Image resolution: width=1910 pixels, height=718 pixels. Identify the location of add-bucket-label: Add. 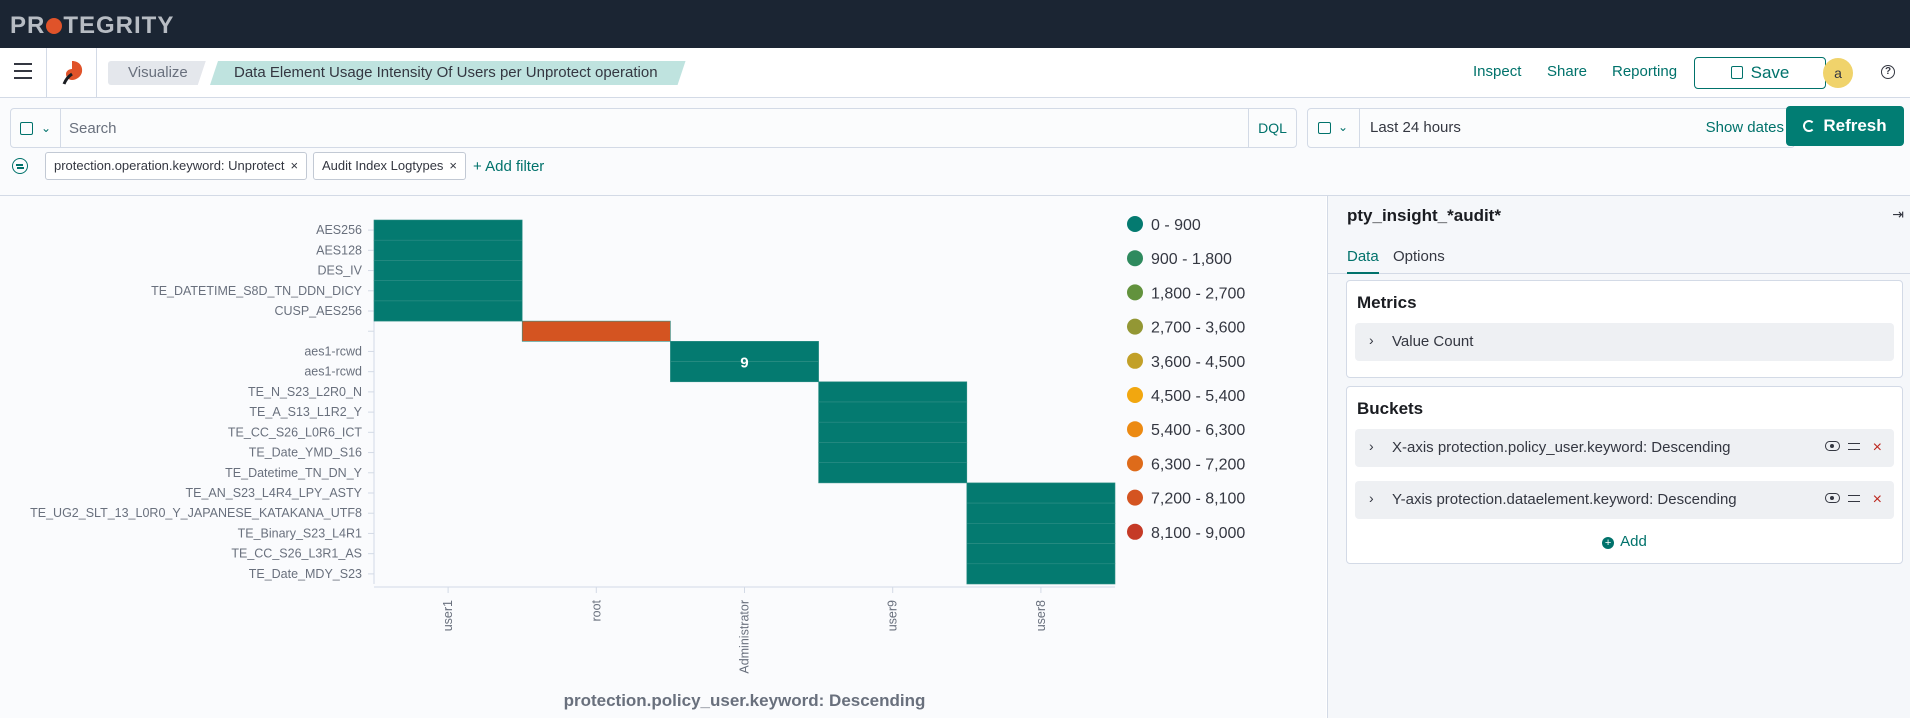
(1633, 541).